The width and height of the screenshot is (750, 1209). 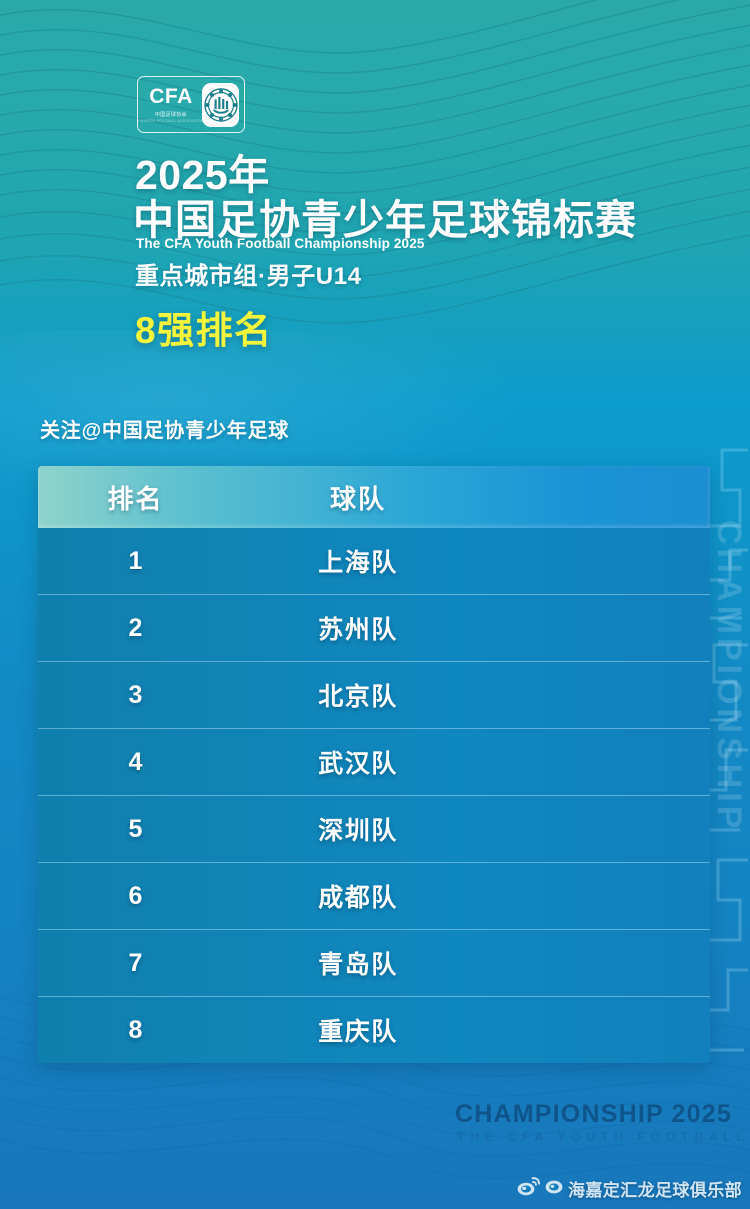 I want to click on cfa-wordmark: CFA 中国足球协会 CHINESE FOOTBALL ASSOCIATION, so click(x=170, y=104).